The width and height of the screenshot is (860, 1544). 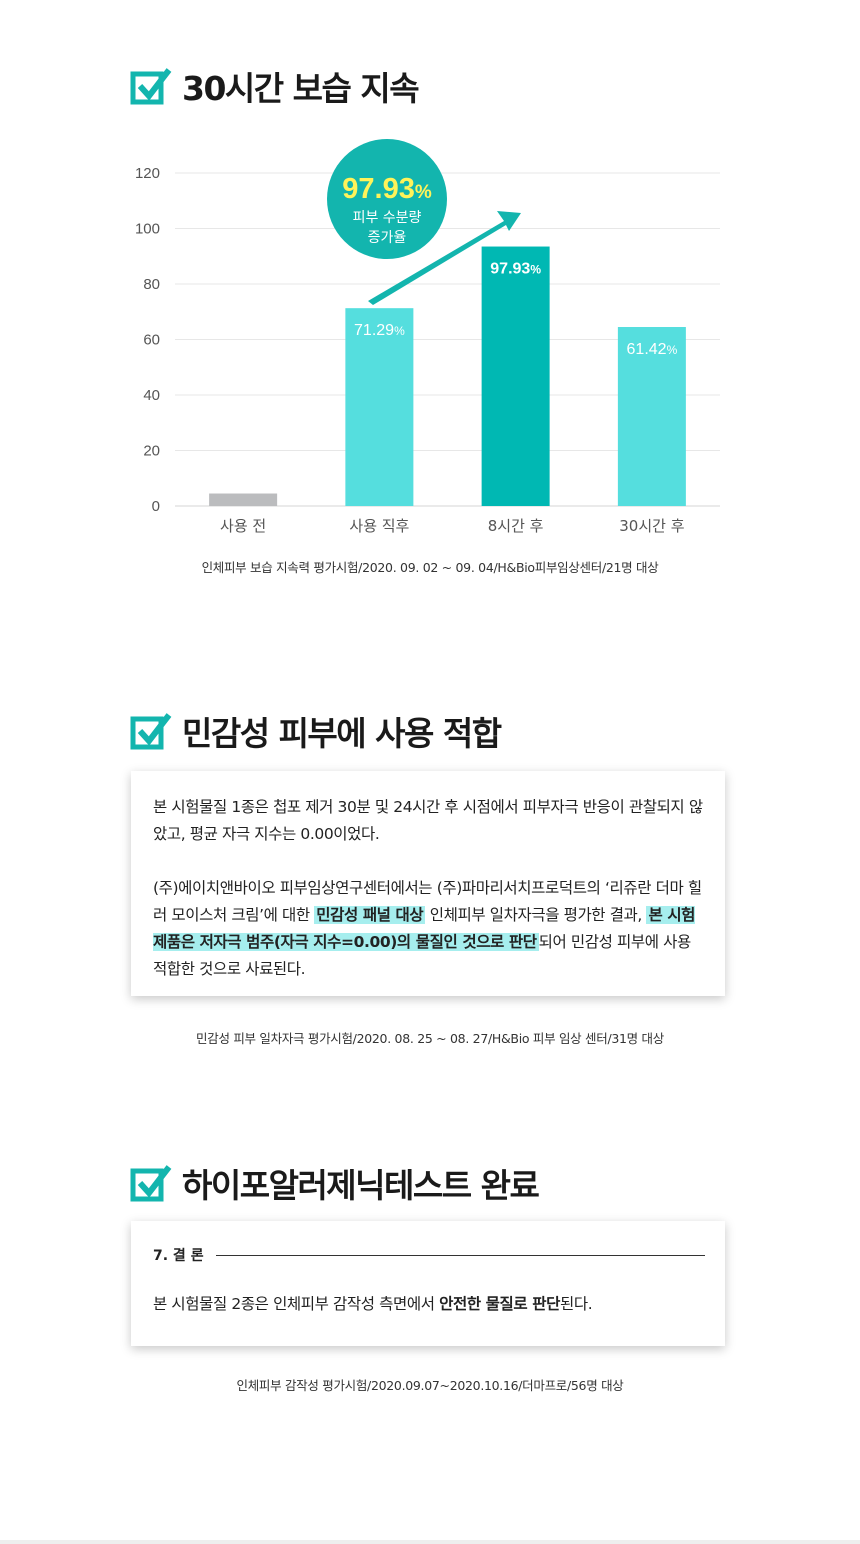 What do you see at coordinates (387, 238) in the screenshot?
I see `badge-line2: 증가율` at bounding box center [387, 238].